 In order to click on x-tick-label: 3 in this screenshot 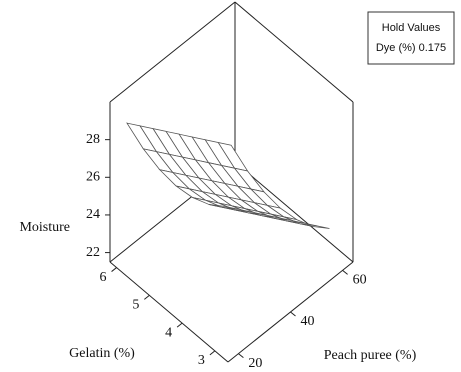, I will do `click(201, 360)`.